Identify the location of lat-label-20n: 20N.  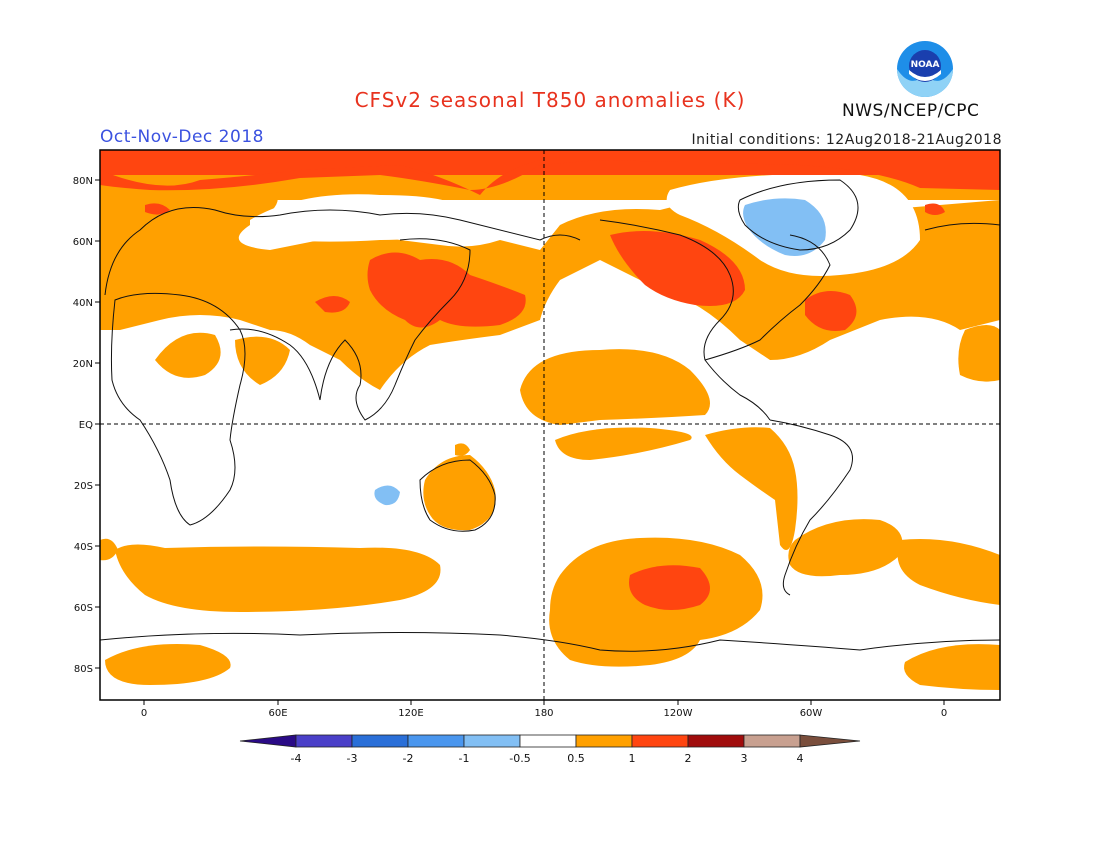
(83, 364).